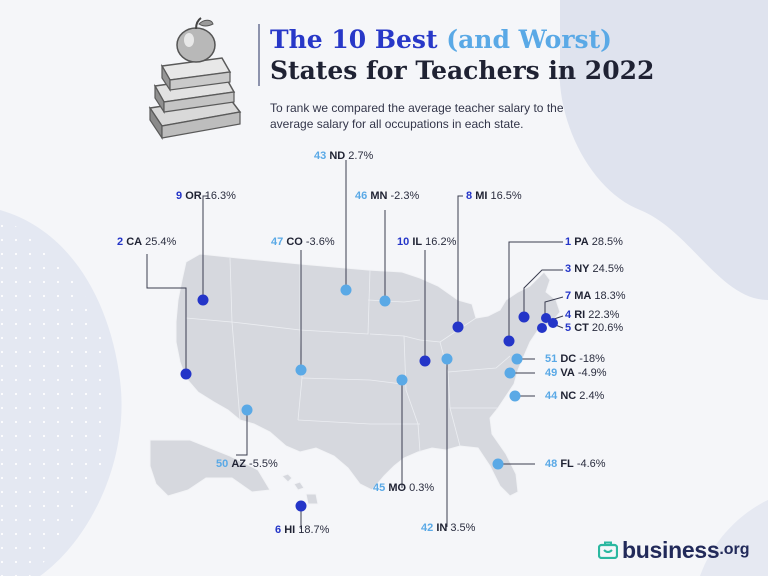 This screenshot has width=768, height=576. What do you see at coordinates (403, 242) in the screenshot?
I see `rank: 10` at bounding box center [403, 242].